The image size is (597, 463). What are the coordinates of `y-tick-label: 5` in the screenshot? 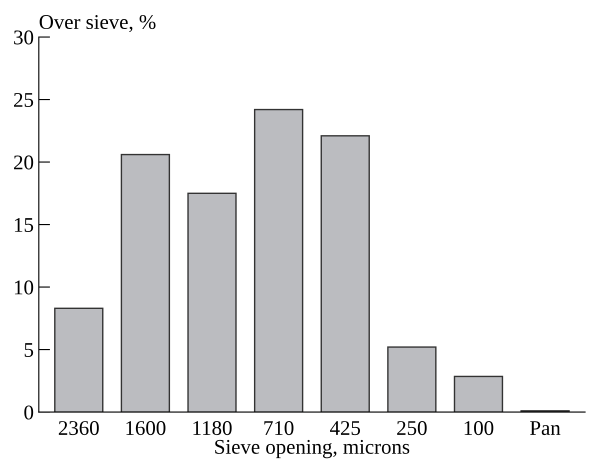 It's located at (29, 350).